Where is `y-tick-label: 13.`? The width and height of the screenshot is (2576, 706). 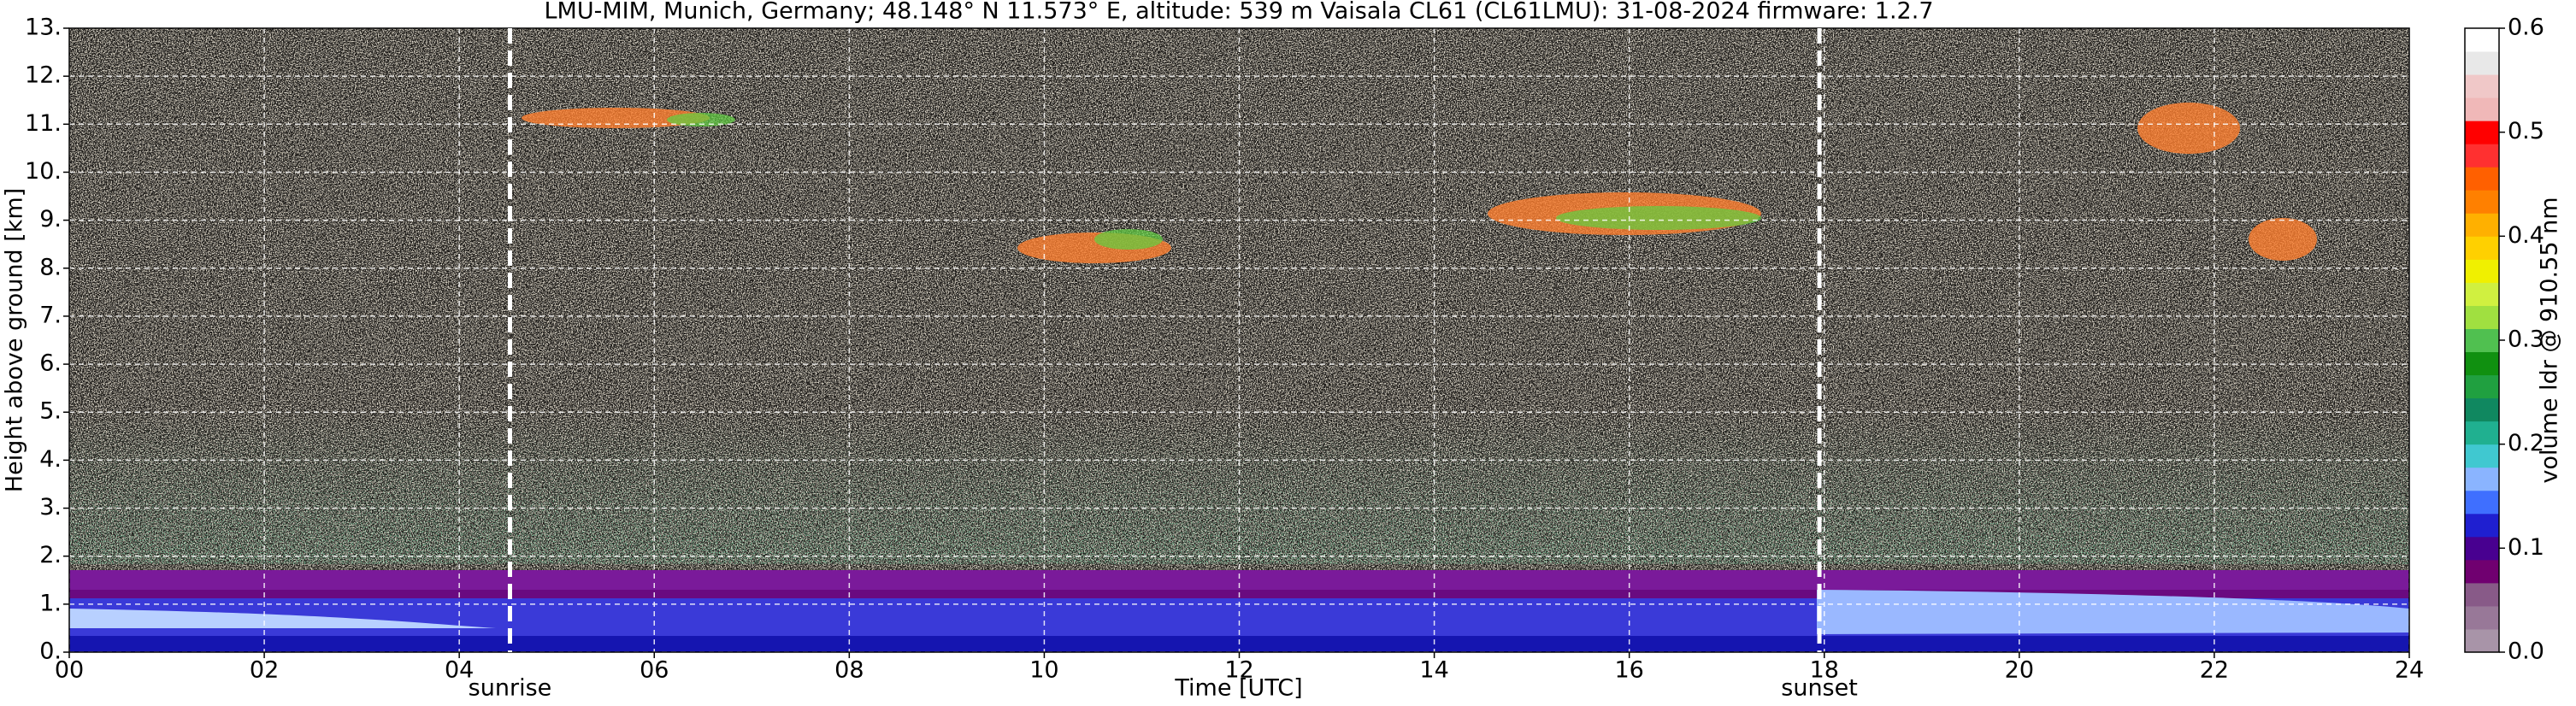 y-tick-label: 13. is located at coordinates (44, 28).